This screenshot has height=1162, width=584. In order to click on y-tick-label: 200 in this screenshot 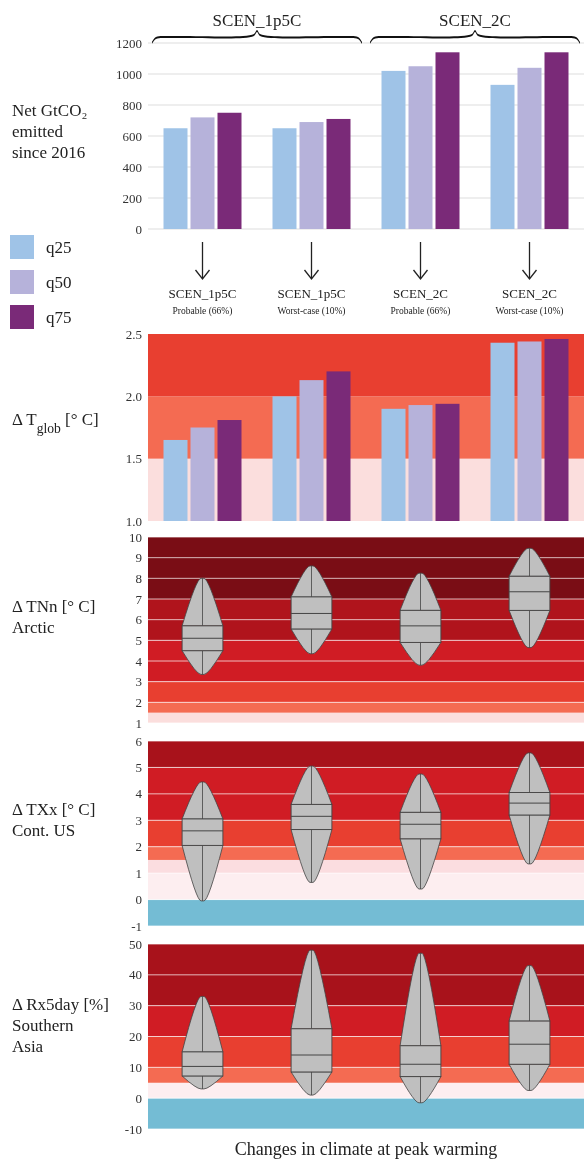, I will do `click(132, 198)`.